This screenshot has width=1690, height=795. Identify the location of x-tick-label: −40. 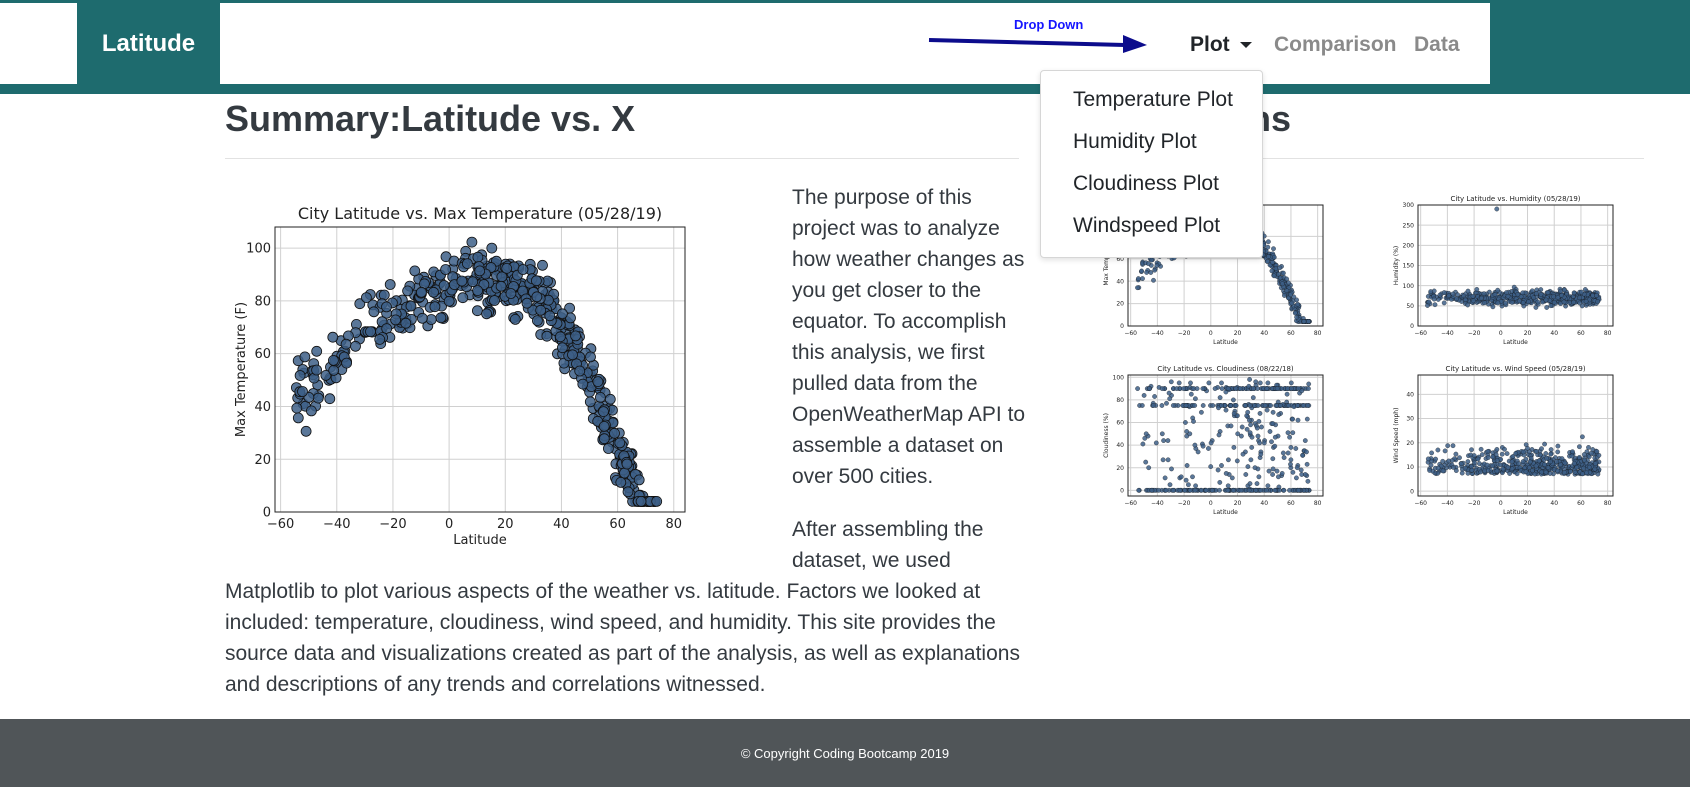
(1447, 333).